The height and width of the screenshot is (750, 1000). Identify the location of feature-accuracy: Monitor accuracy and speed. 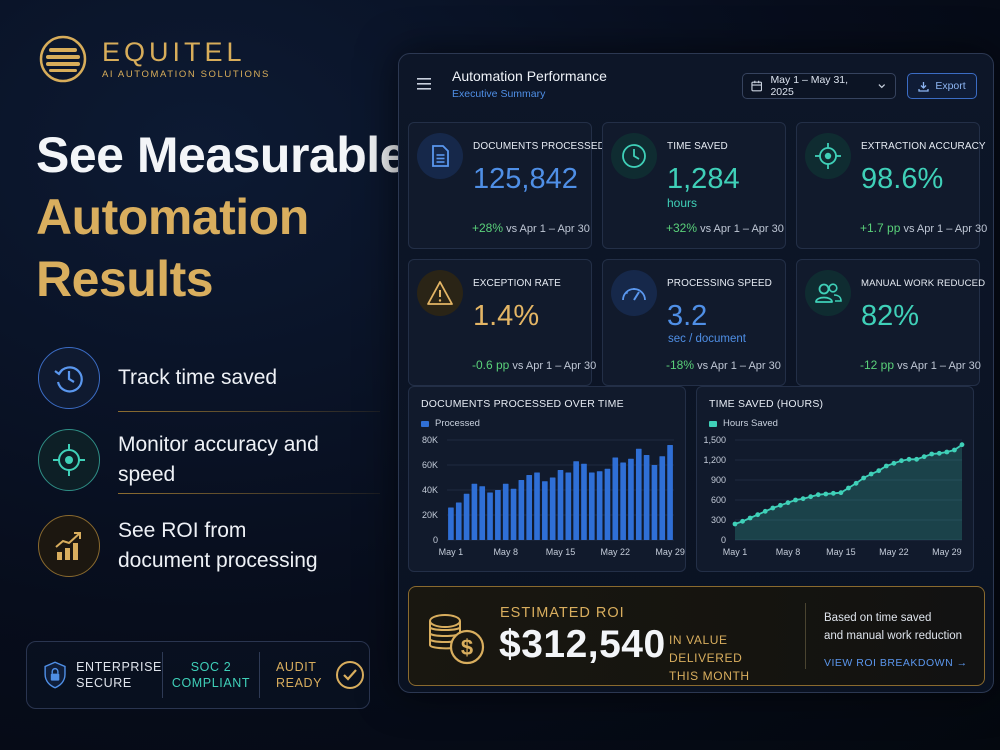
(209, 460).